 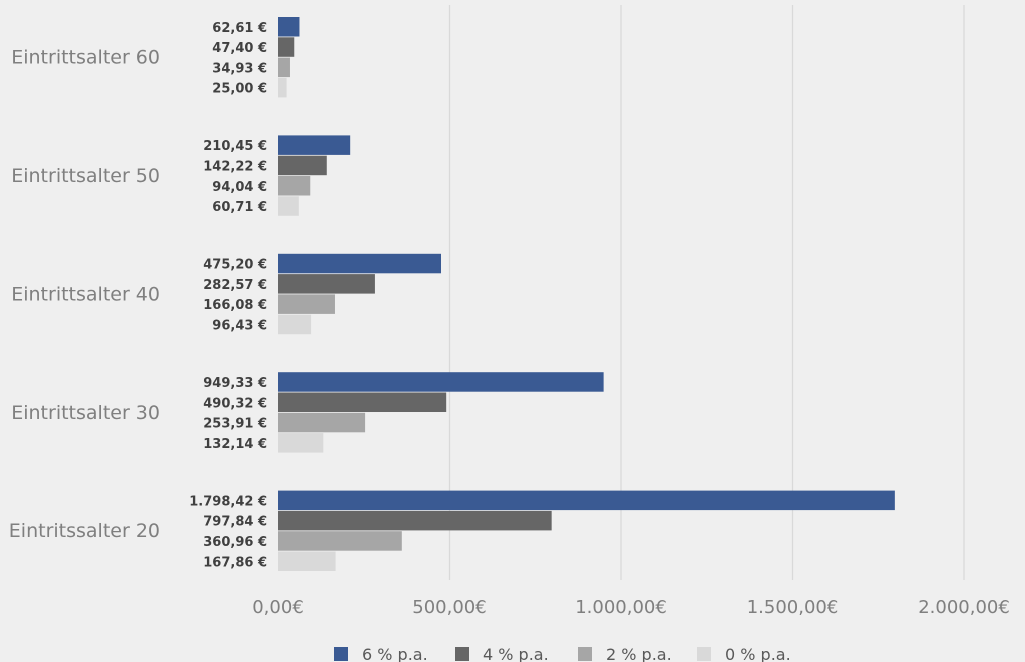 I want to click on value-label: 166,08 €, so click(x=235, y=305).